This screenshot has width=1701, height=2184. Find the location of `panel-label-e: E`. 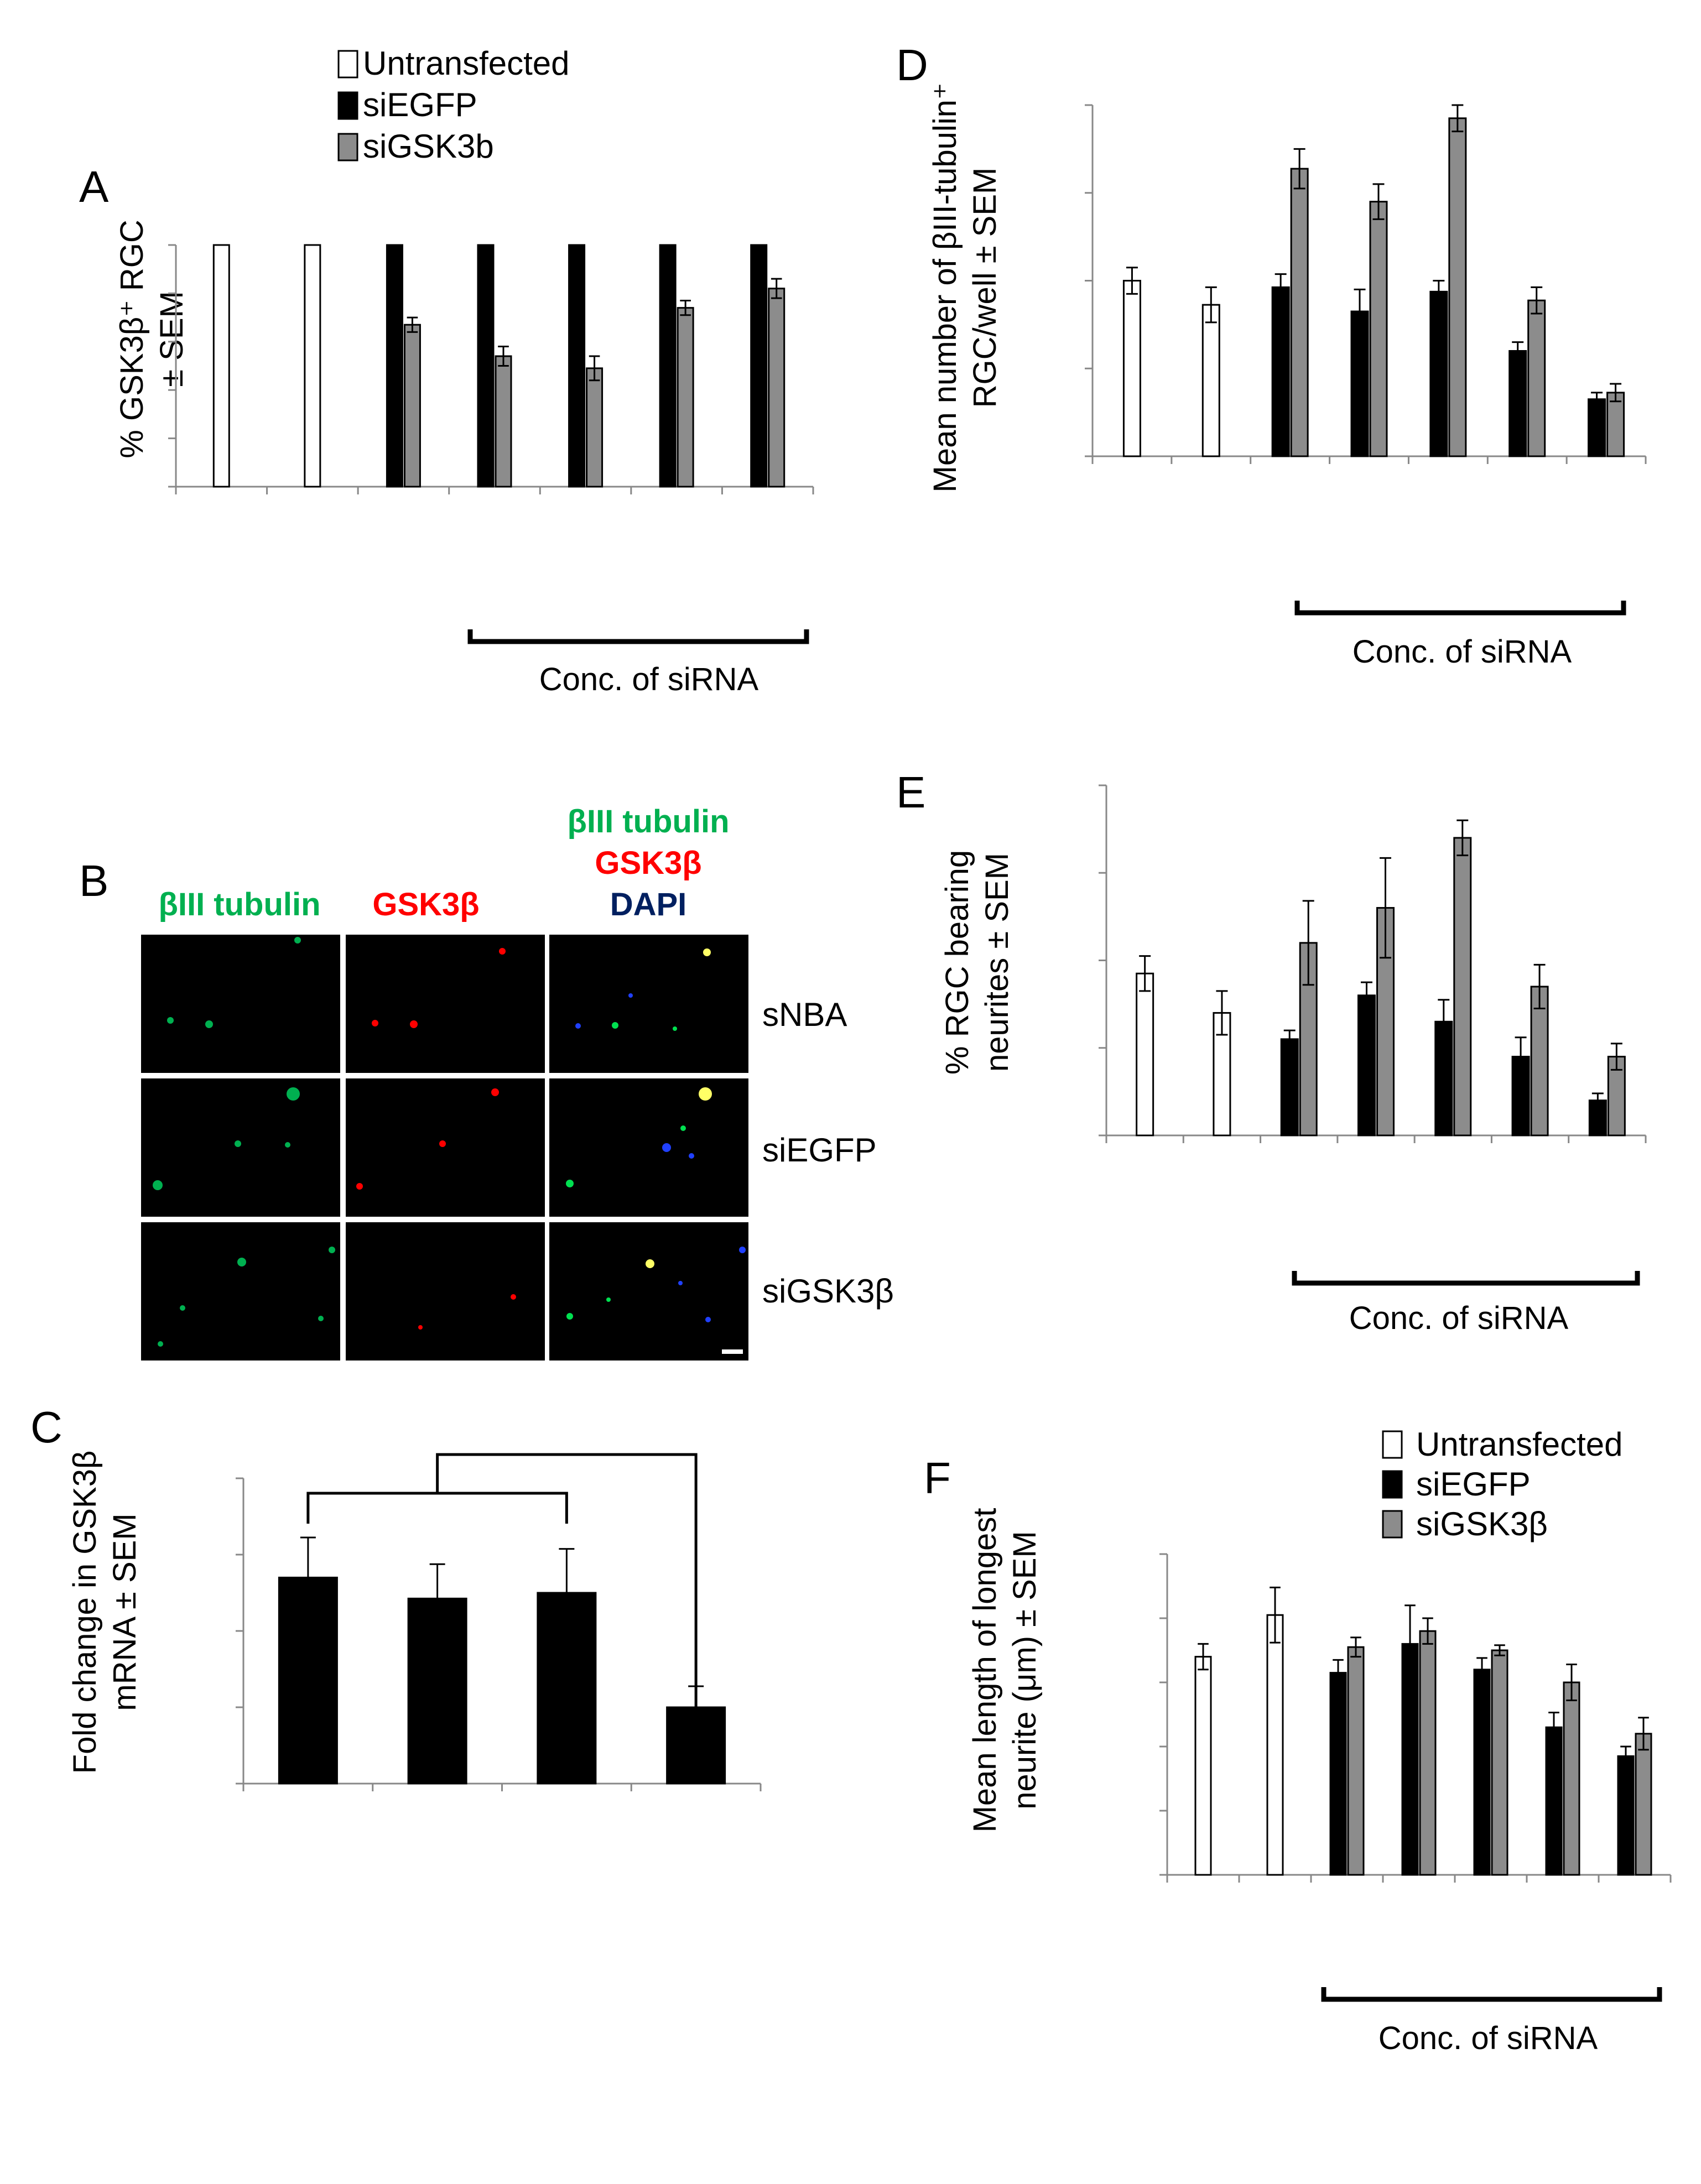

panel-label-e: E is located at coordinates (911, 792).